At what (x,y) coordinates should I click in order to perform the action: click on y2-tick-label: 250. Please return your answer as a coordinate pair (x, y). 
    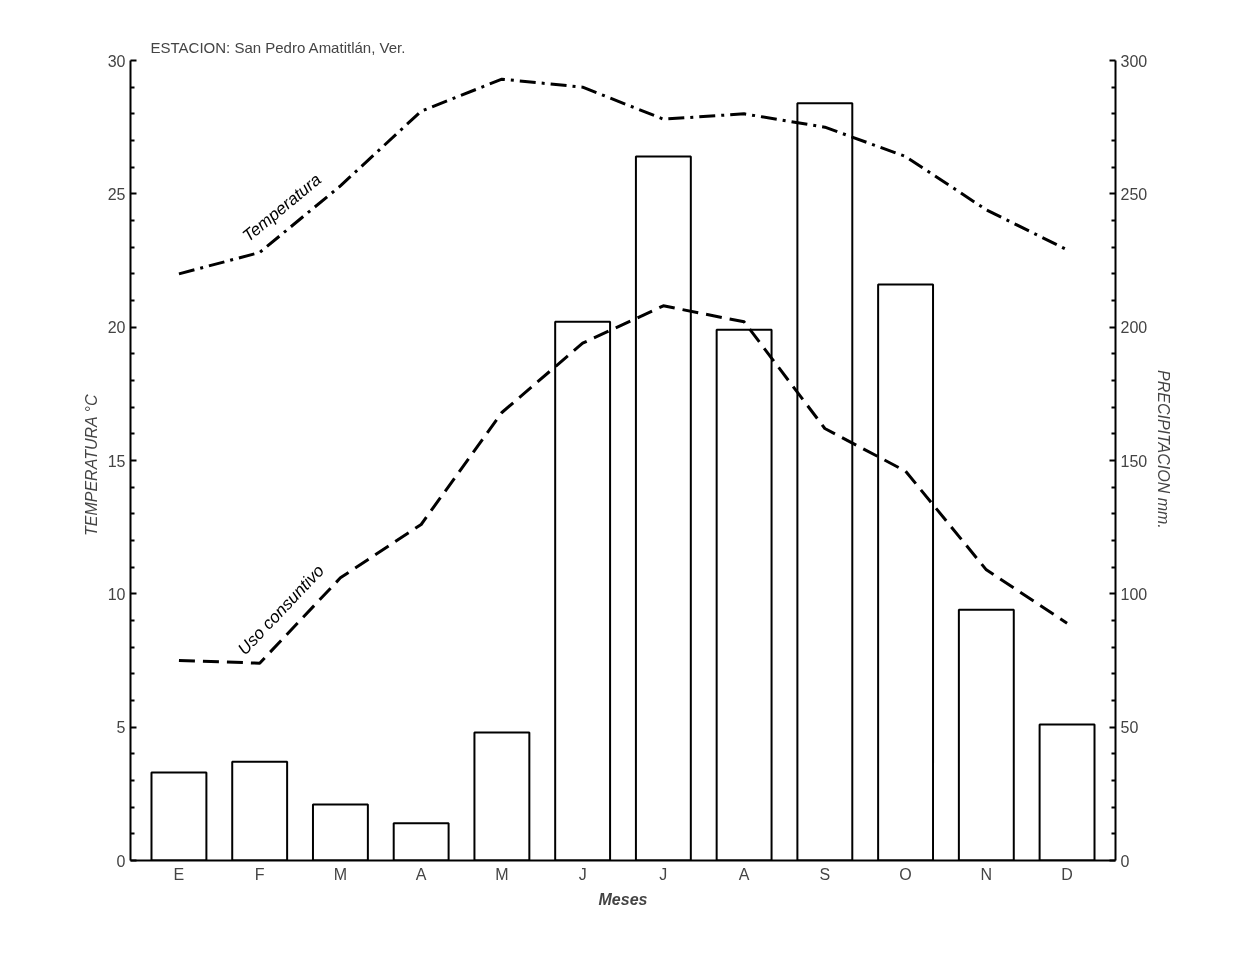
    Looking at the image, I should click on (1134, 194).